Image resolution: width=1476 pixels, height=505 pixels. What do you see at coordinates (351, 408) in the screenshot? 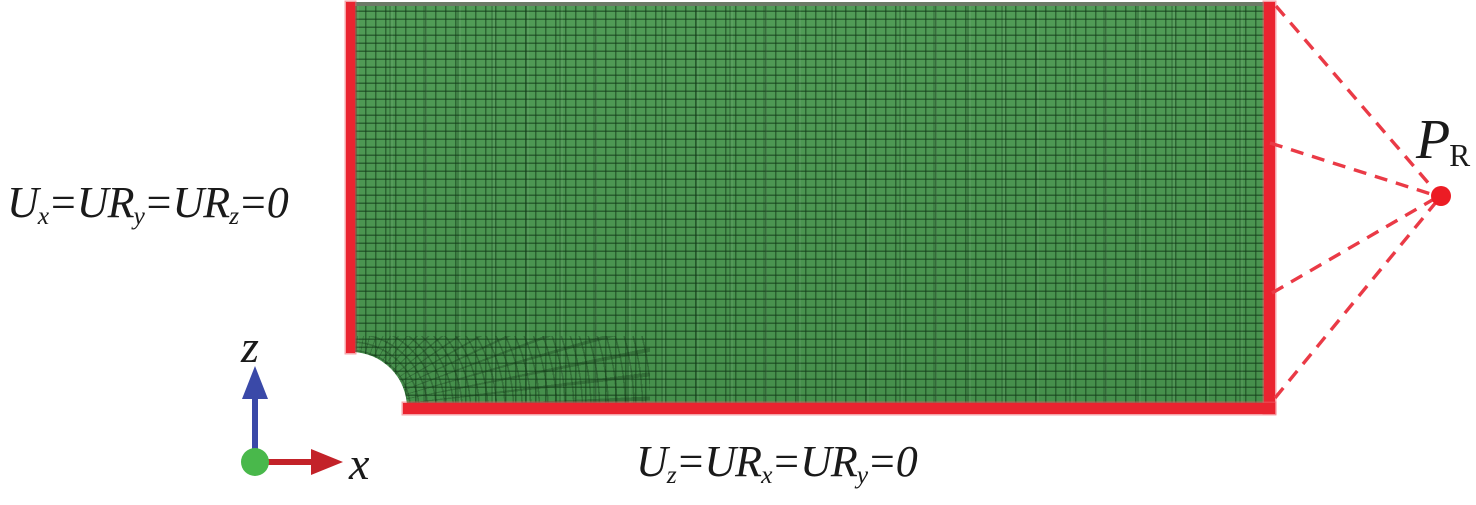
I see `notch-cutout` at bounding box center [351, 408].